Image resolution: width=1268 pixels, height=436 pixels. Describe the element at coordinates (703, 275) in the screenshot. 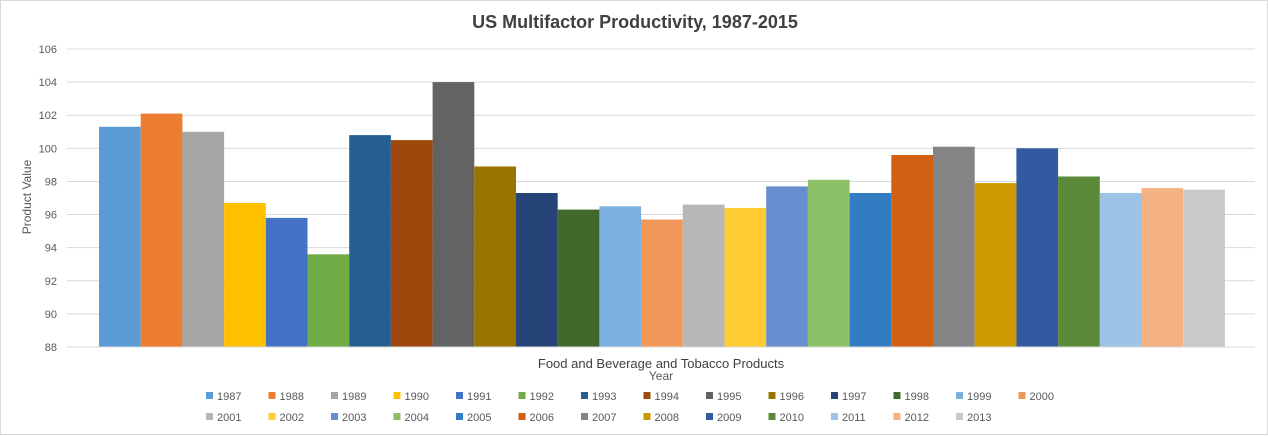

I see `bar-2001` at that location.